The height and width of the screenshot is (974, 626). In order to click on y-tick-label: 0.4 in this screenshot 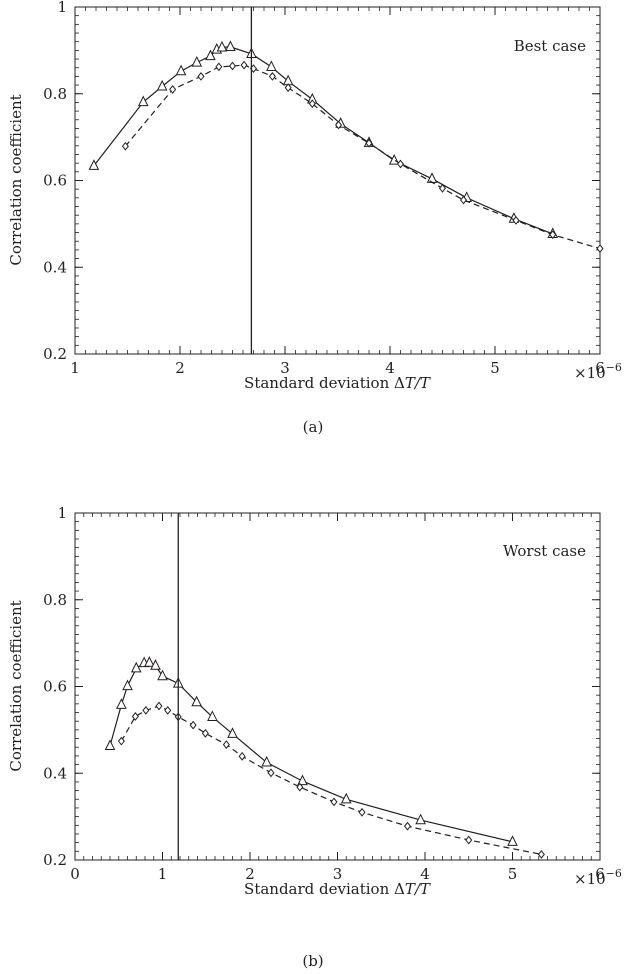, I will do `click(55, 267)`.